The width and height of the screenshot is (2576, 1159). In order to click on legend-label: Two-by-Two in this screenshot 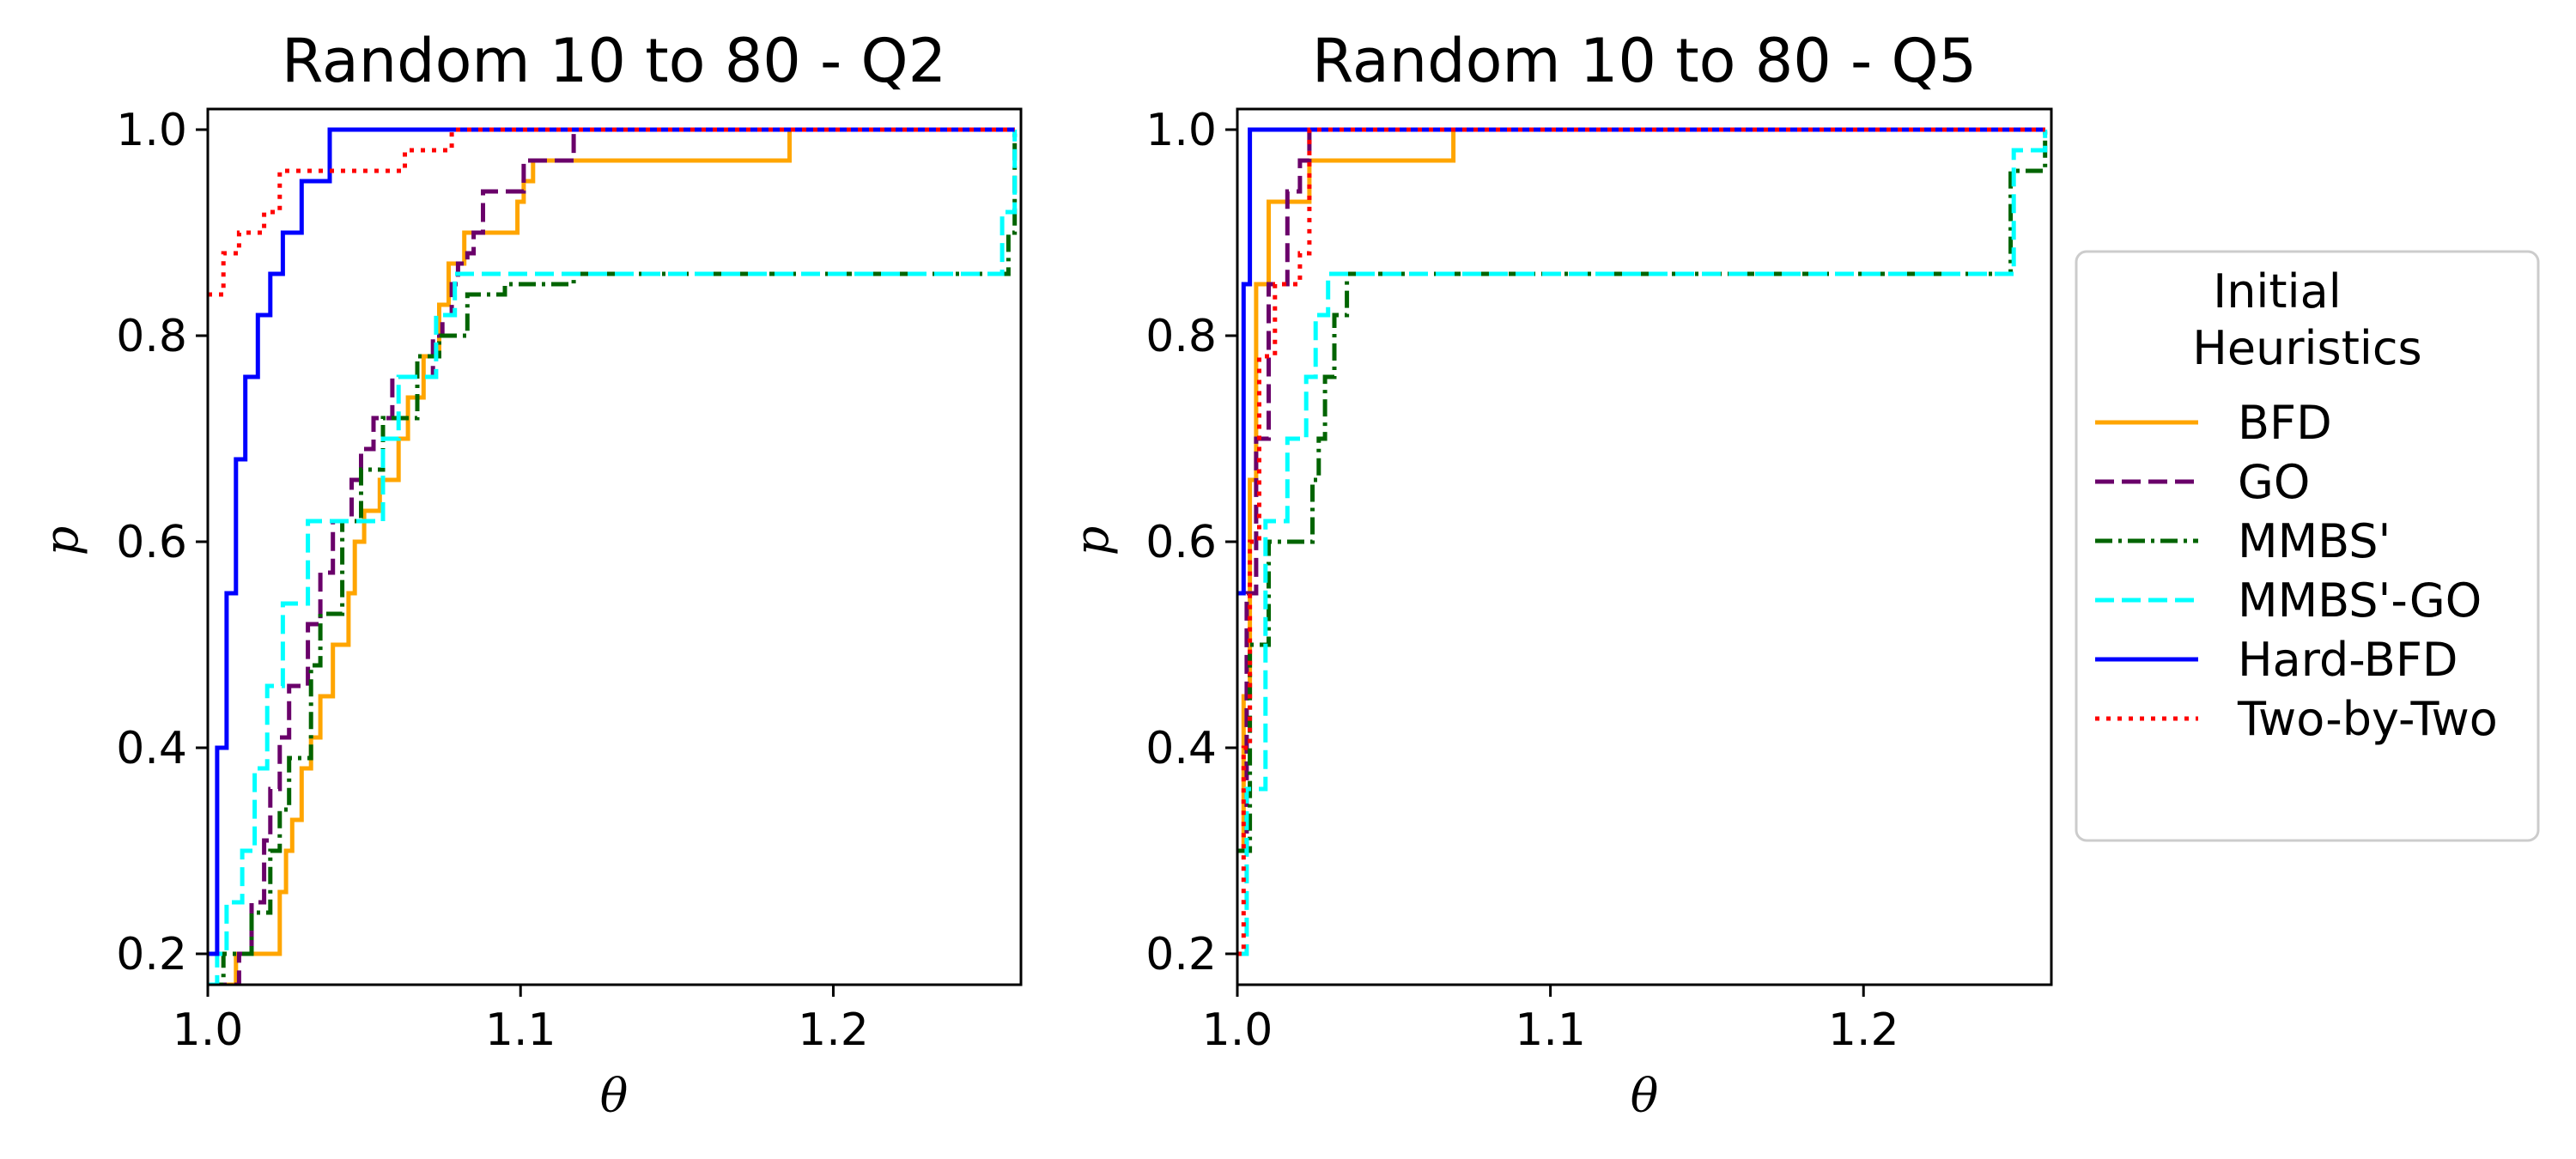, I will do `click(2368, 719)`.